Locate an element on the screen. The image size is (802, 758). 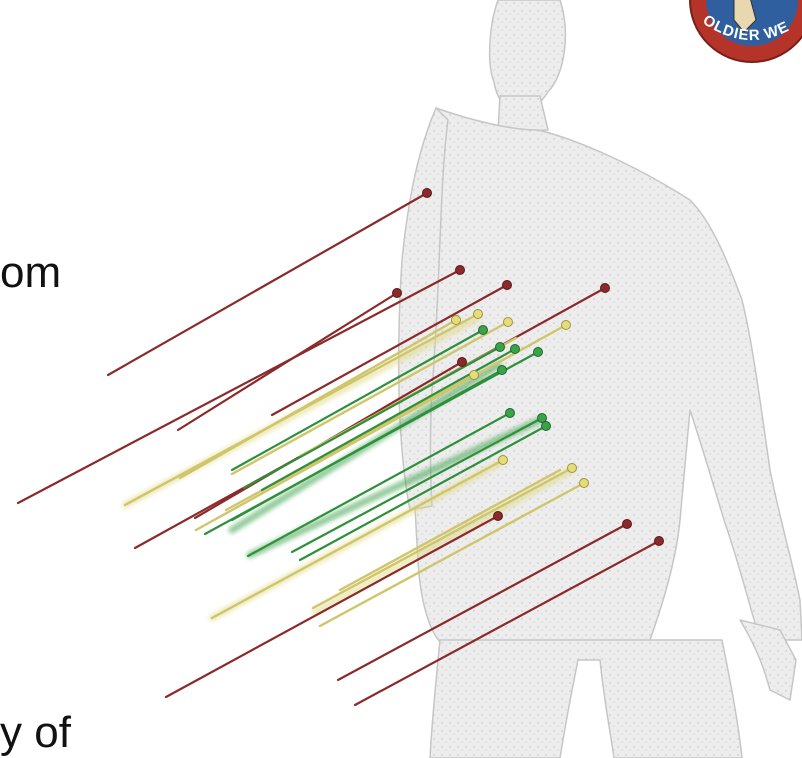
slide-text-fragment-bottom: y of is located at coordinates (35, 732).